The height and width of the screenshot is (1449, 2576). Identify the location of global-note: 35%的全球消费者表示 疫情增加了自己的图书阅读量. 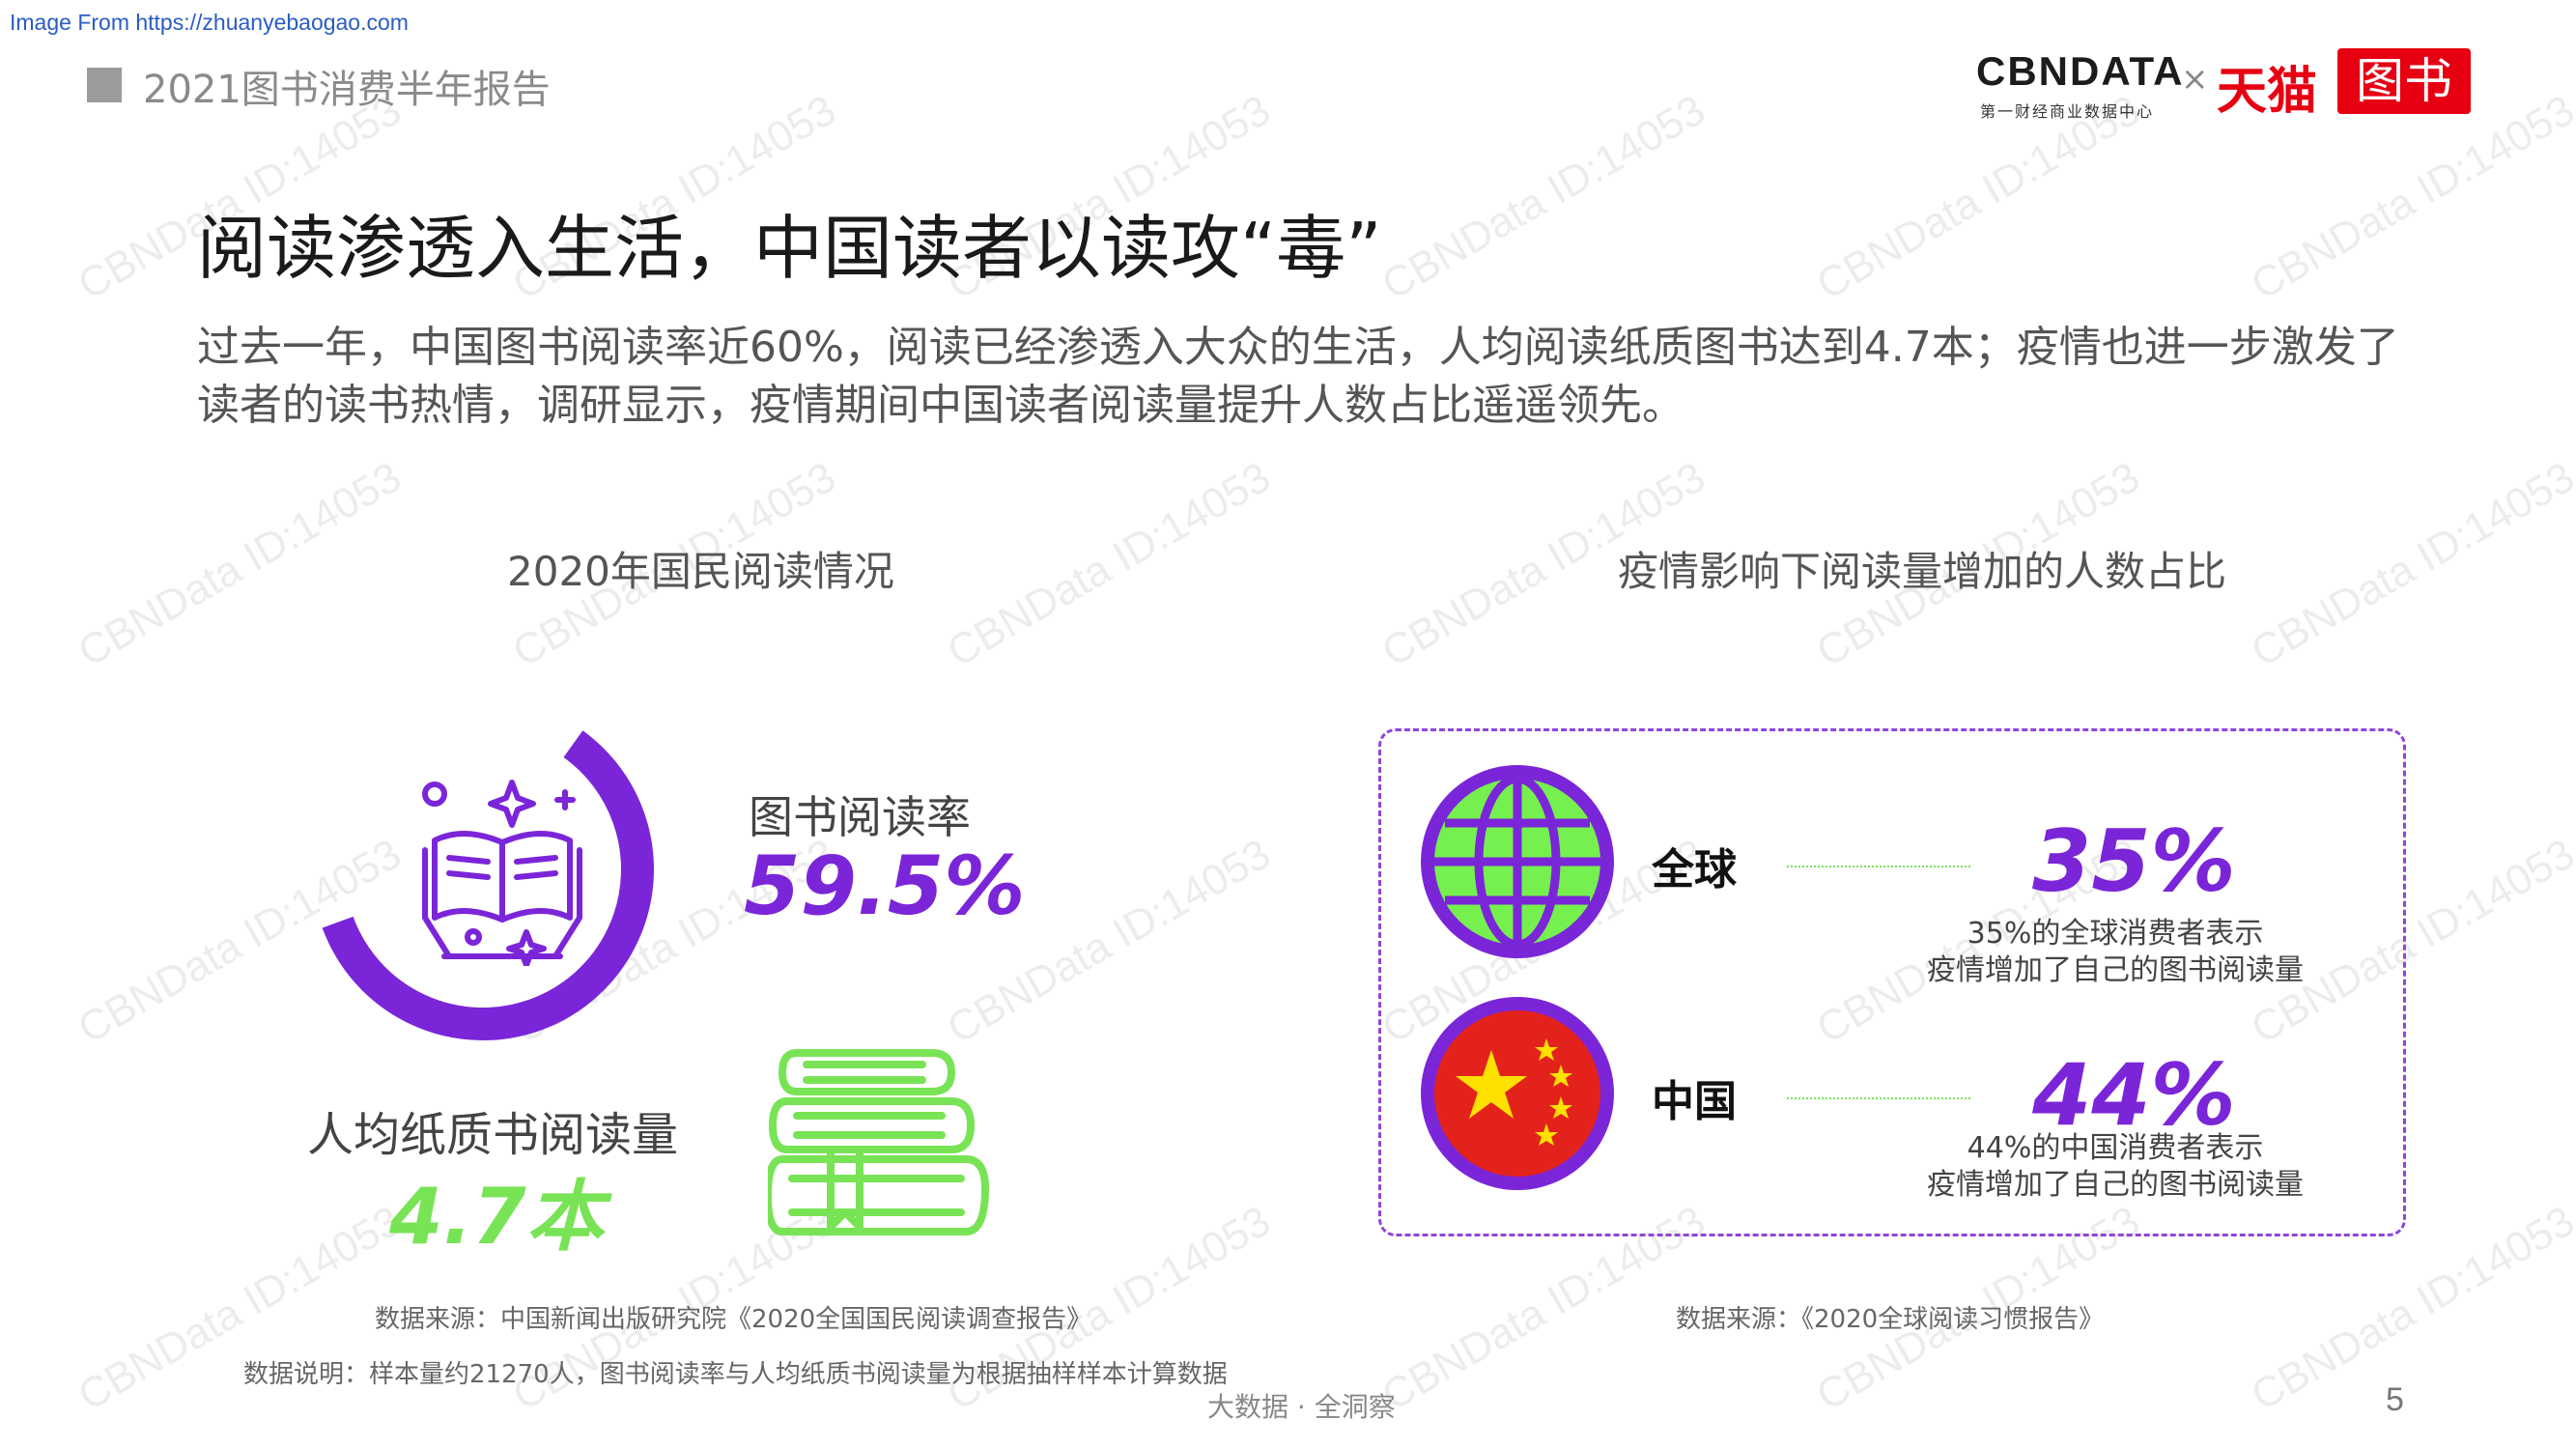
(2115, 952).